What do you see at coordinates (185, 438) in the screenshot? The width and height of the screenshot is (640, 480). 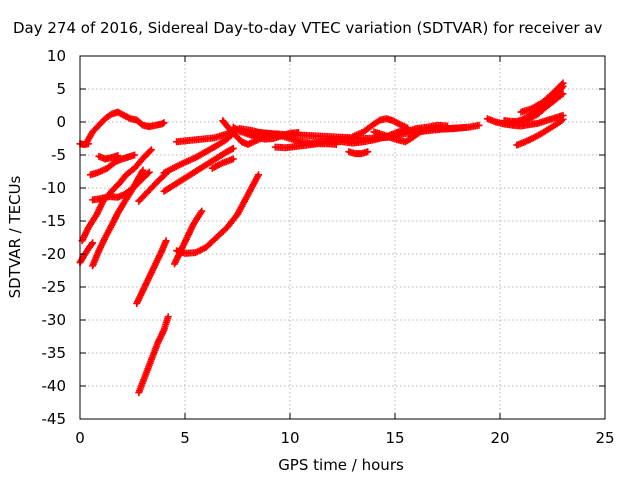 I see `x-tick-label: 5` at bounding box center [185, 438].